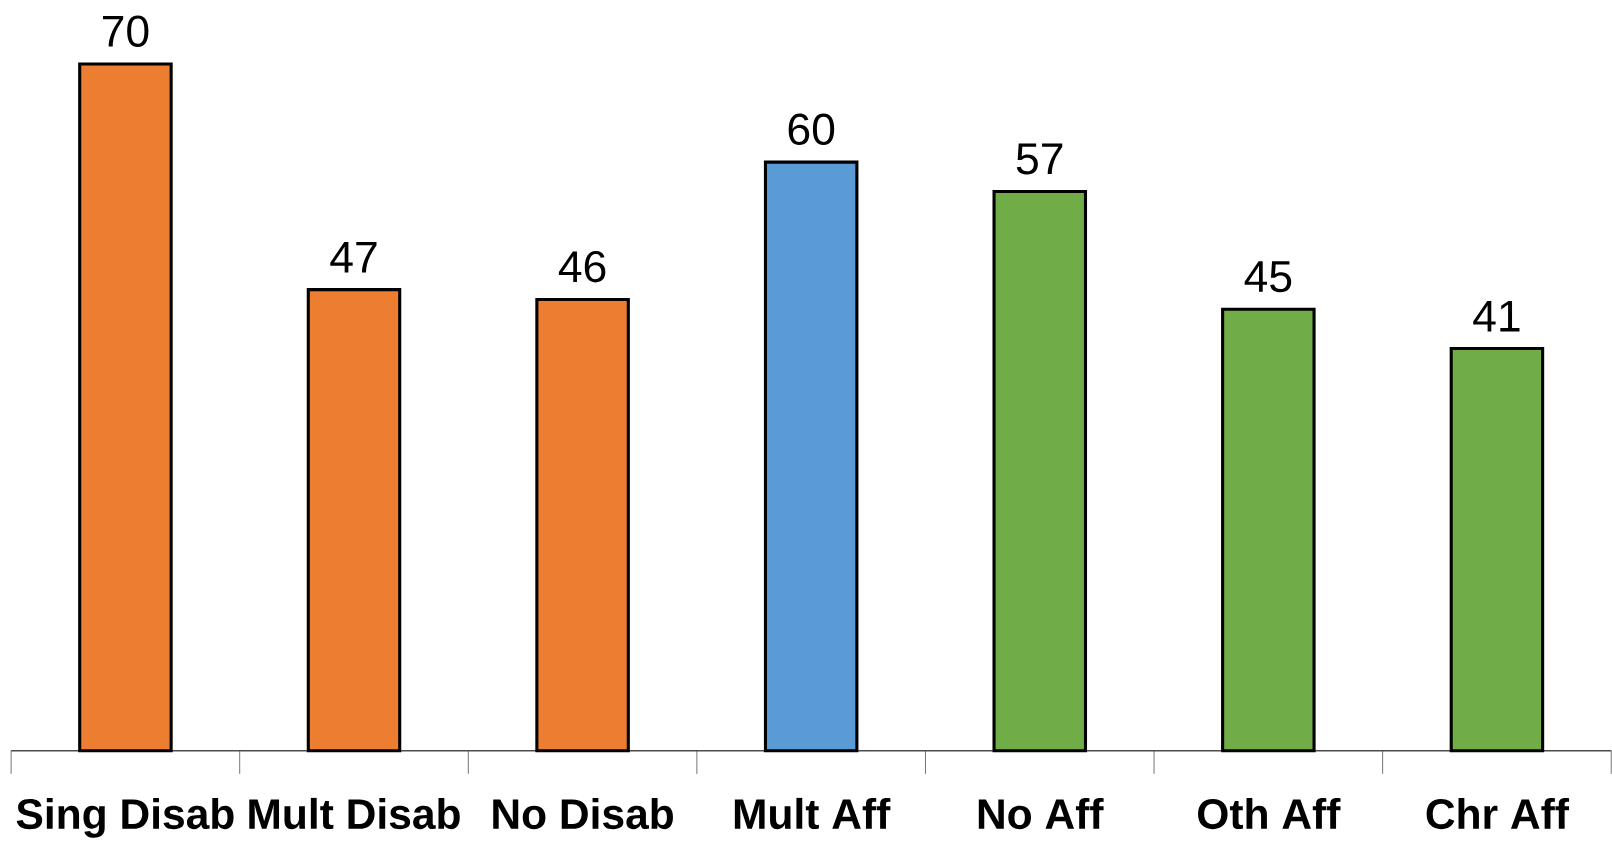  I want to click on x-tick-label: Mult Disab, so click(354, 813).